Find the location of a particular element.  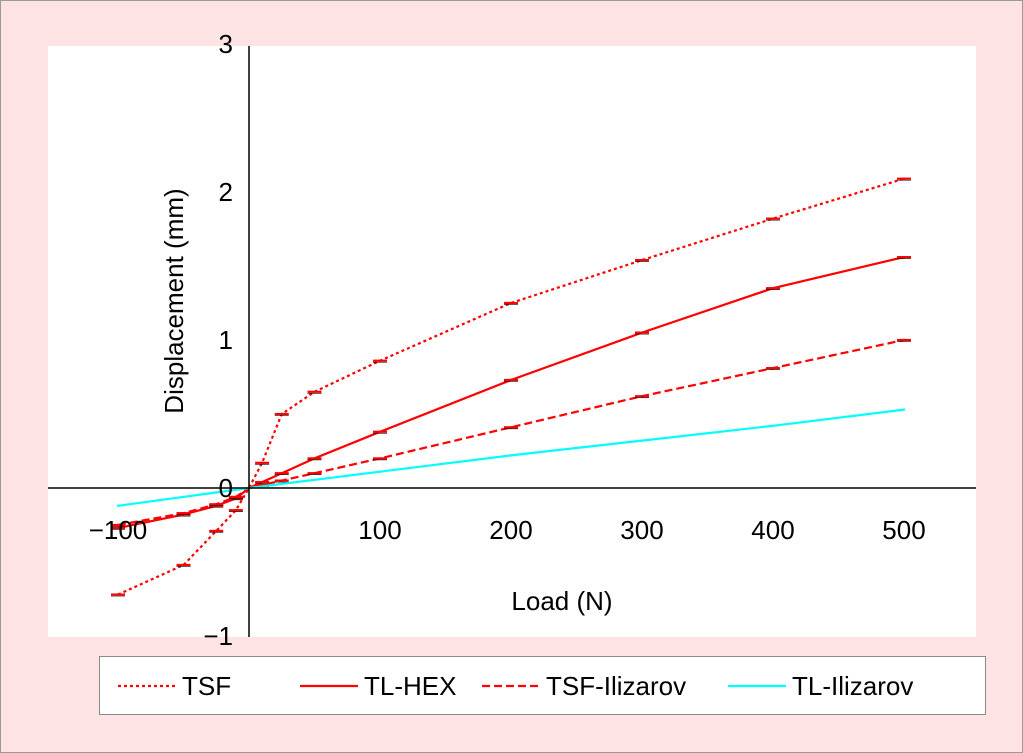

x-tick-label: 300 is located at coordinates (641, 530).